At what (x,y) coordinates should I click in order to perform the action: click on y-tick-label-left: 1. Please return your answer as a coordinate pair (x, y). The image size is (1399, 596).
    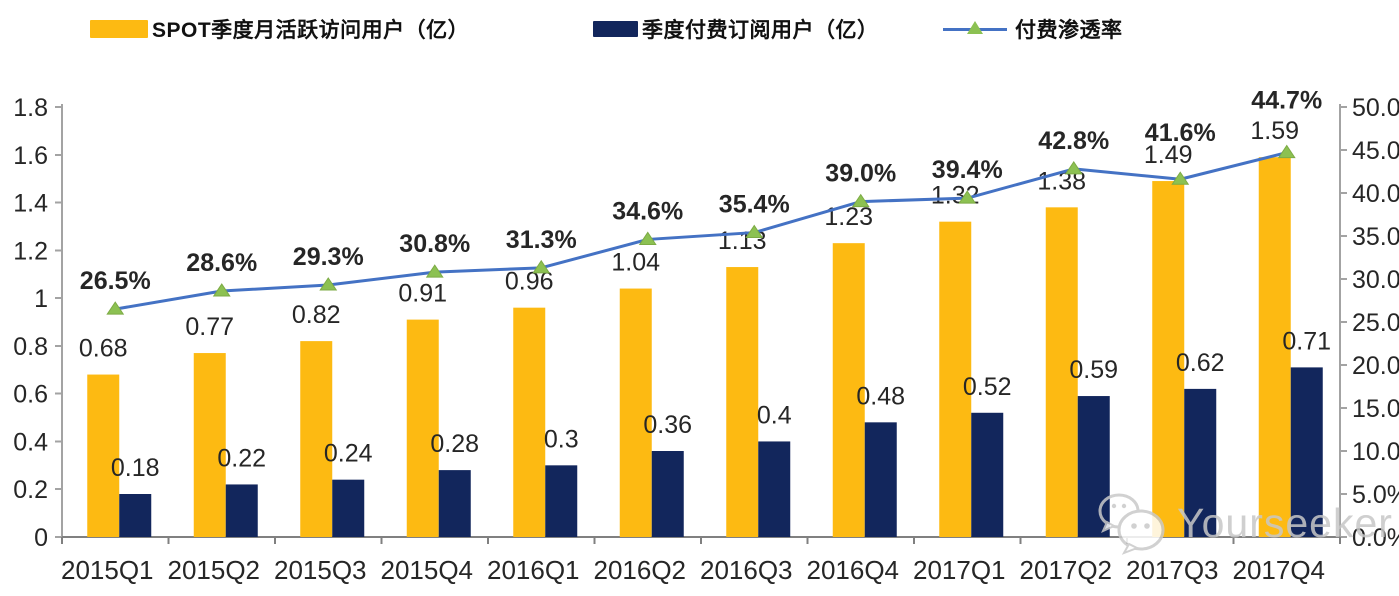
    Looking at the image, I should click on (41, 299).